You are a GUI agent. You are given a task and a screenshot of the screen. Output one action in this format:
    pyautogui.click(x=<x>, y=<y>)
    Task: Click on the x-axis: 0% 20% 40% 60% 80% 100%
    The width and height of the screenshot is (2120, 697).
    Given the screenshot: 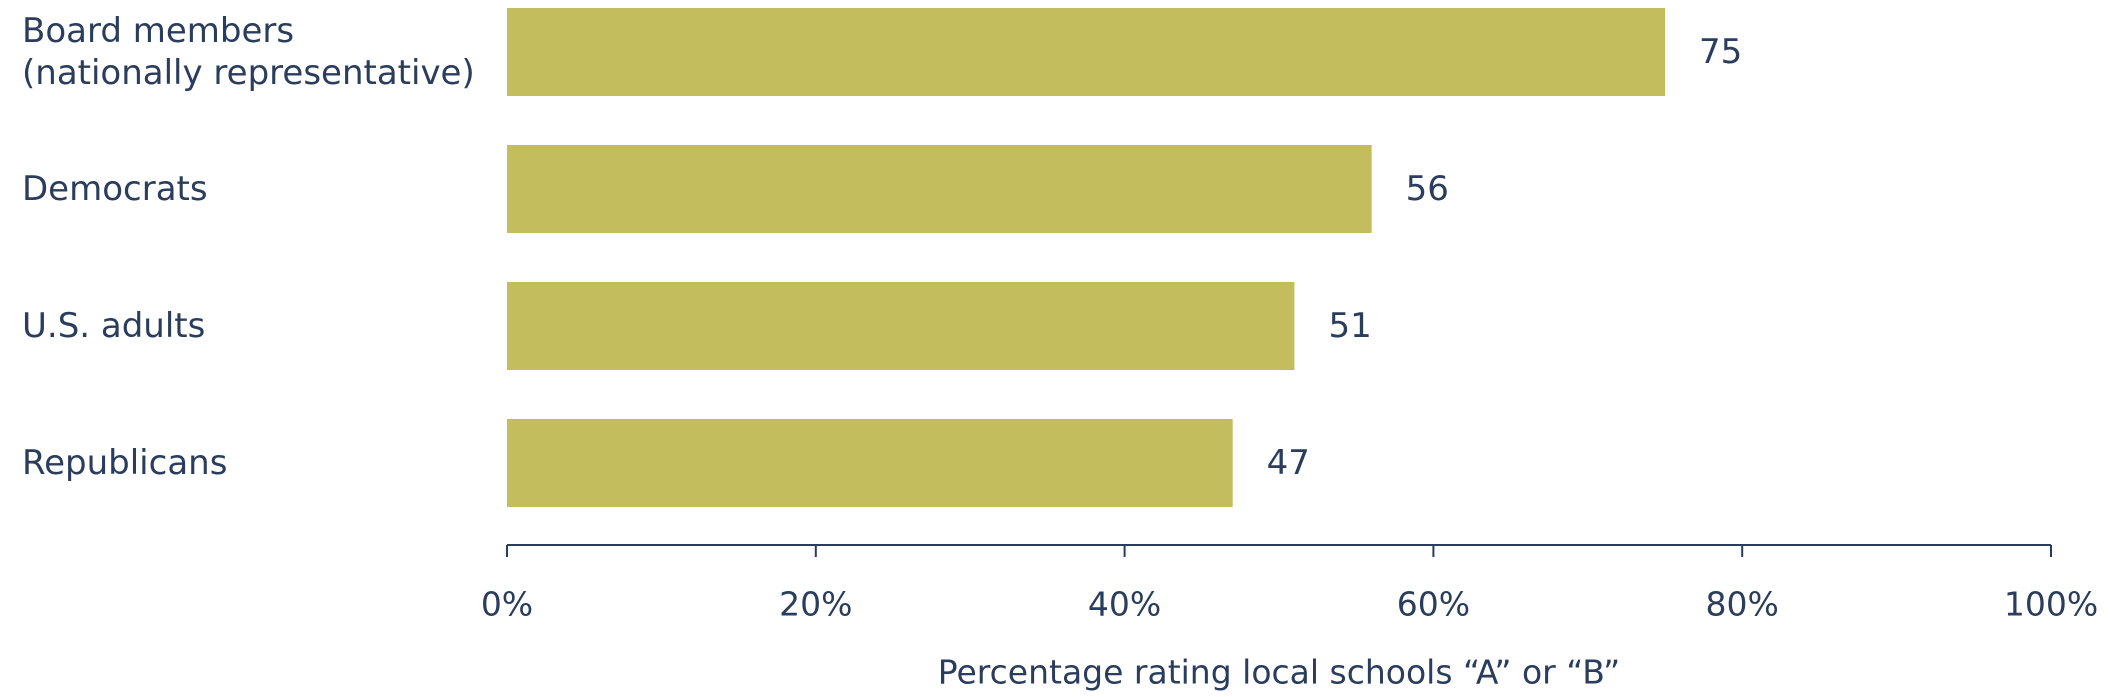 What is the action you would take?
    pyautogui.click(x=1289, y=584)
    